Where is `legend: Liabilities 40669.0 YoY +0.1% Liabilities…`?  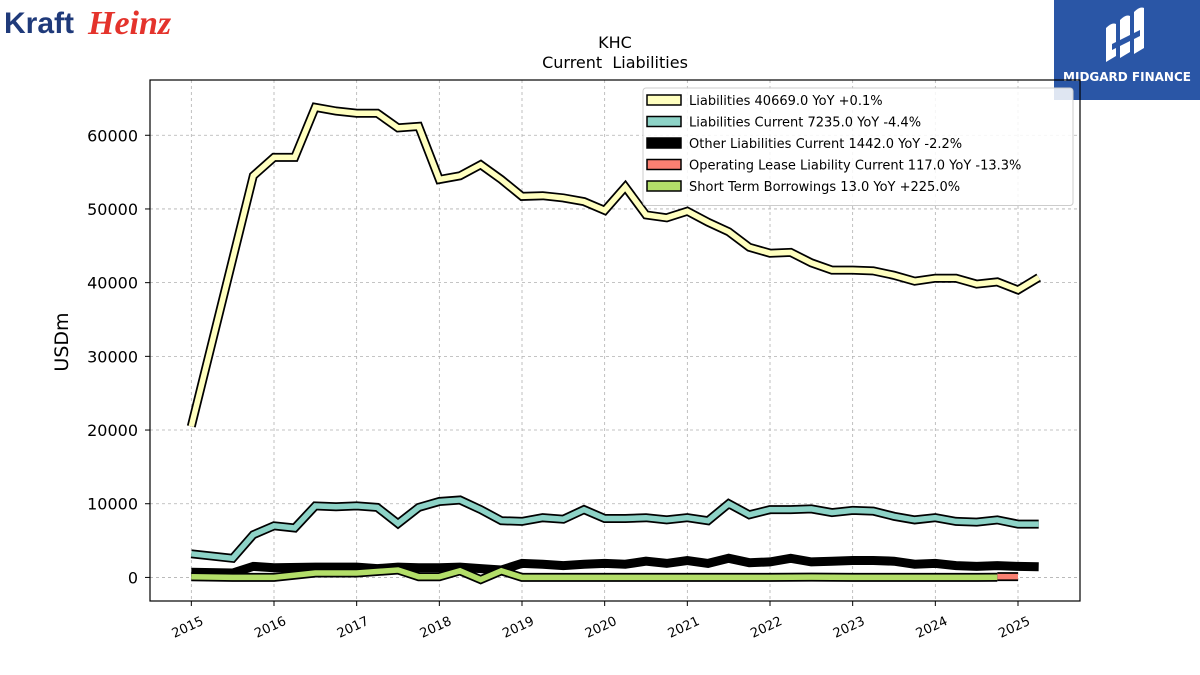 legend: Liabilities 40669.0 YoY +0.1% Liabilities… is located at coordinates (858, 146).